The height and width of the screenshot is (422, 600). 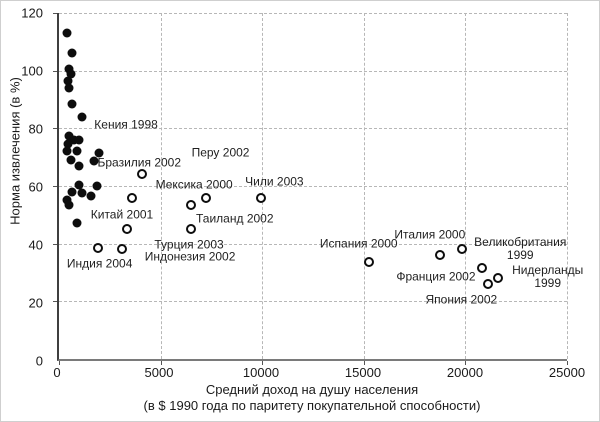 What do you see at coordinates (363, 372) in the screenshot?
I see `x-tick-label: 15000` at bounding box center [363, 372].